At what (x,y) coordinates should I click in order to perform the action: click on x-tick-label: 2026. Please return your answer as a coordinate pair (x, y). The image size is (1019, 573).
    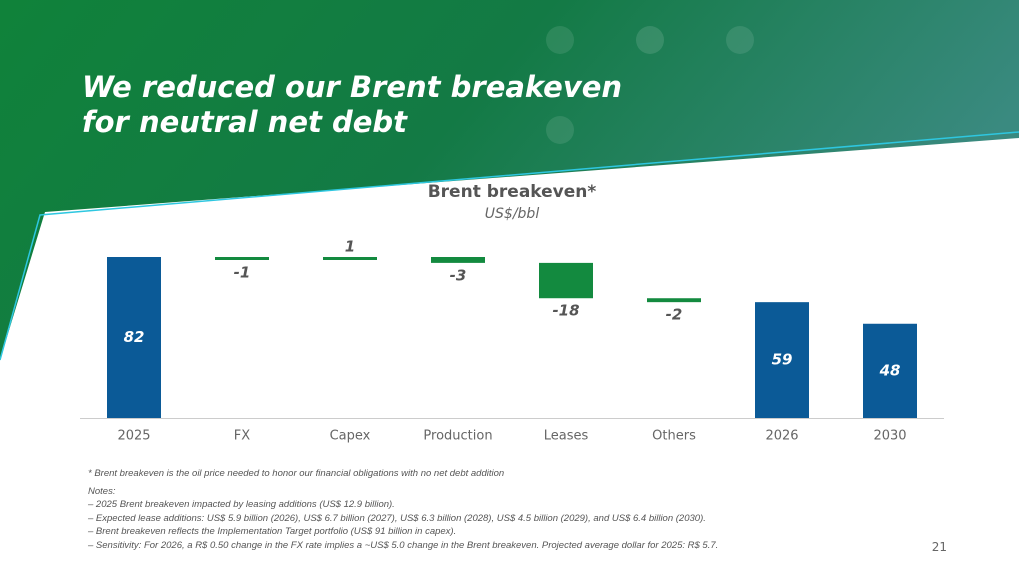
    Looking at the image, I should click on (781, 436).